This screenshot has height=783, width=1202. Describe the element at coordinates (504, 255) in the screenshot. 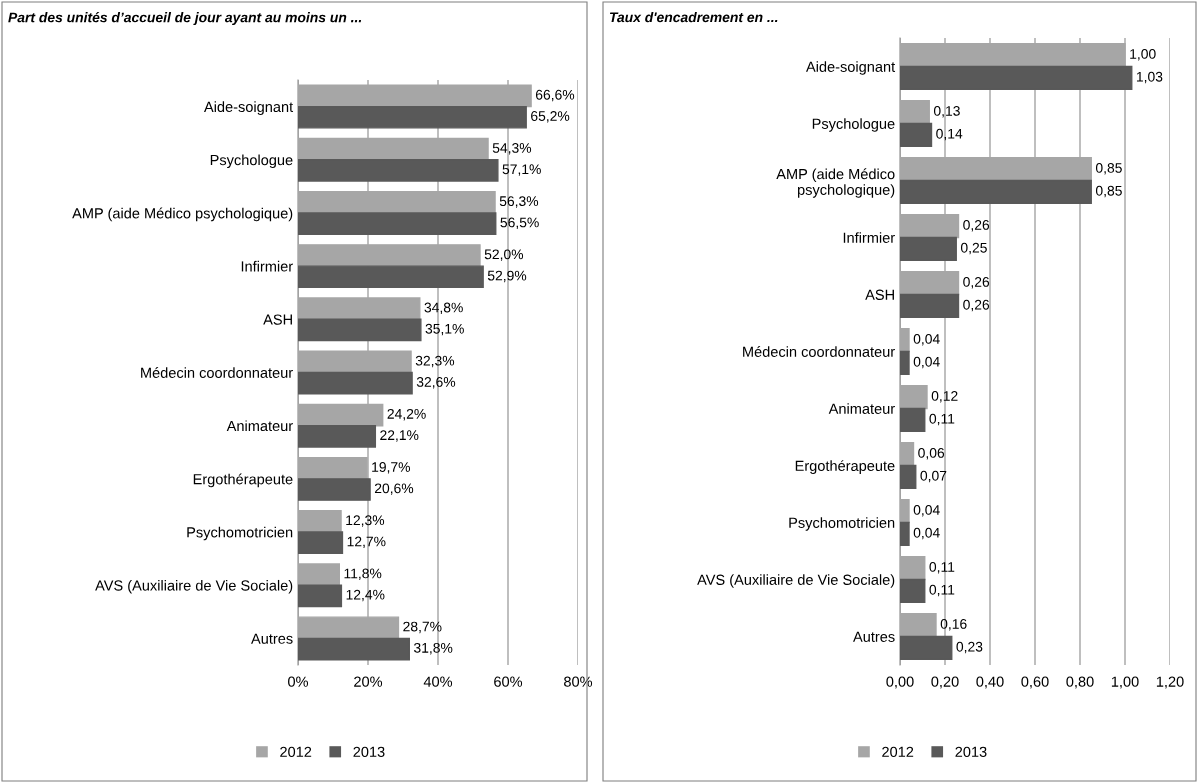

I see `data-label: 52,0%` at that location.